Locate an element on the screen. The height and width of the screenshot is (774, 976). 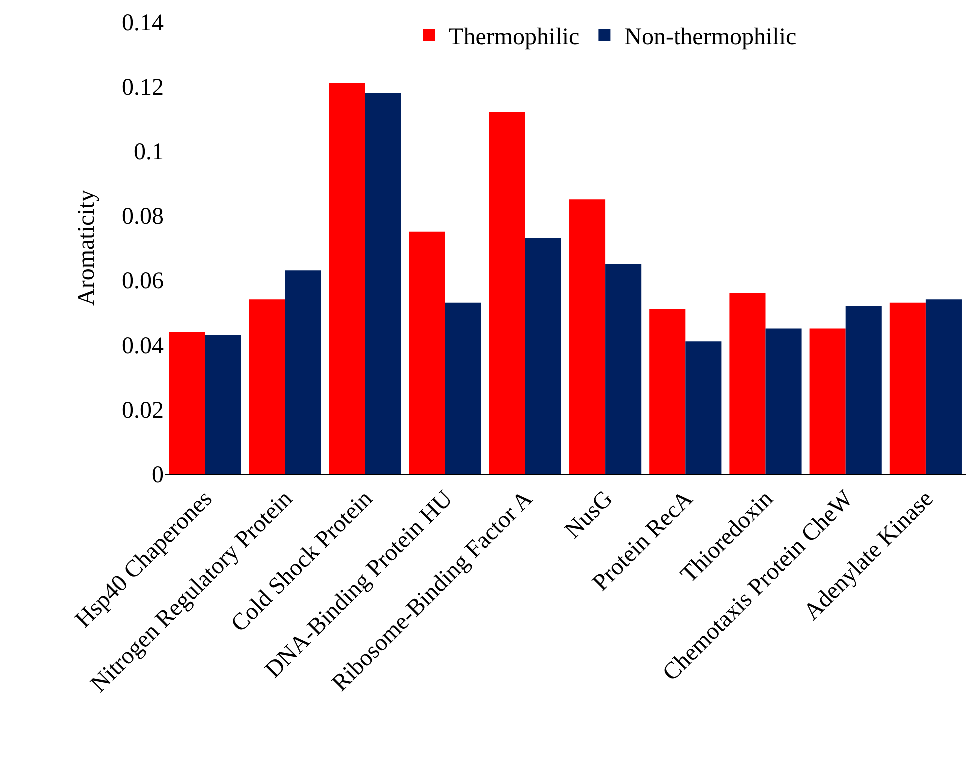
legend-label: Non-thermophilic is located at coordinates (710, 37).